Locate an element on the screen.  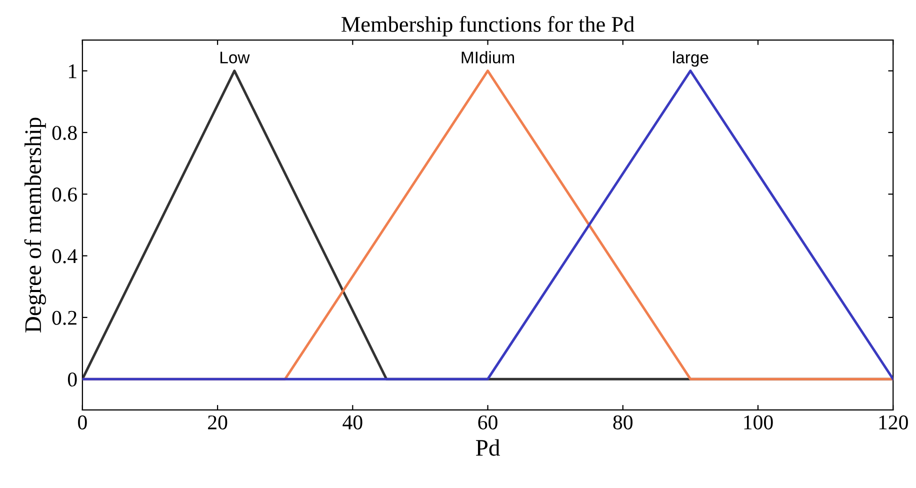
x-tick-label: 100 is located at coordinates (758, 422).